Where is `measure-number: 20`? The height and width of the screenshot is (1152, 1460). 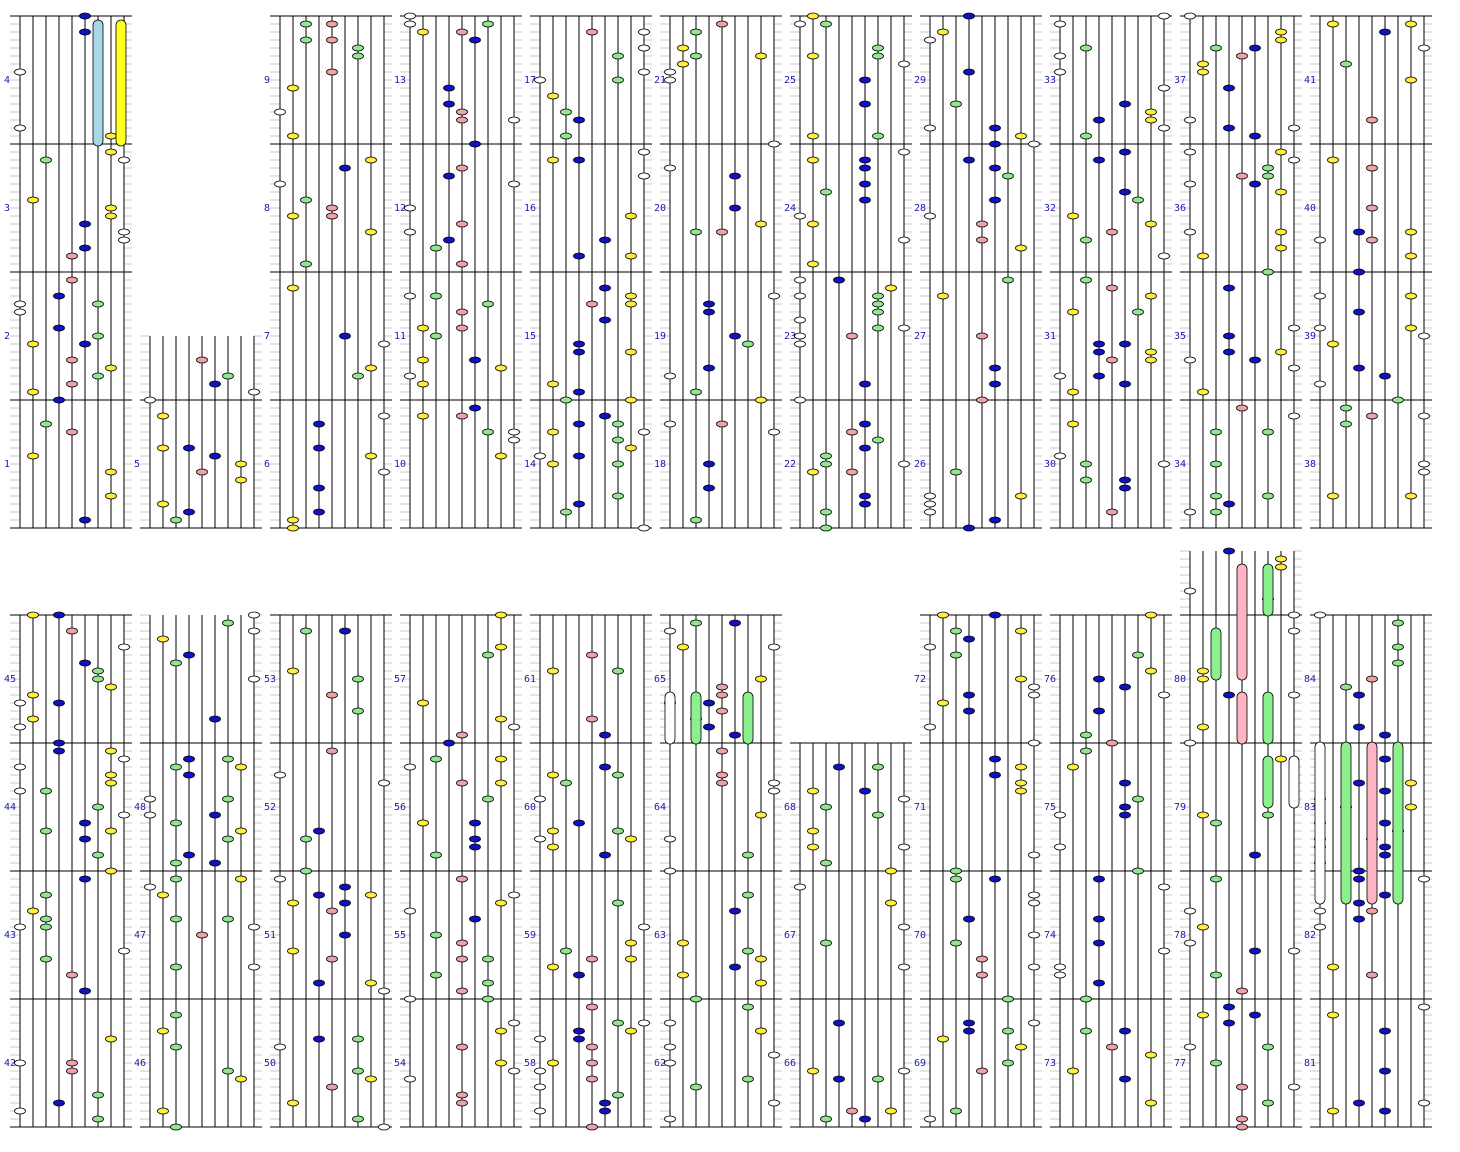
measure-number: 20 is located at coordinates (660, 208).